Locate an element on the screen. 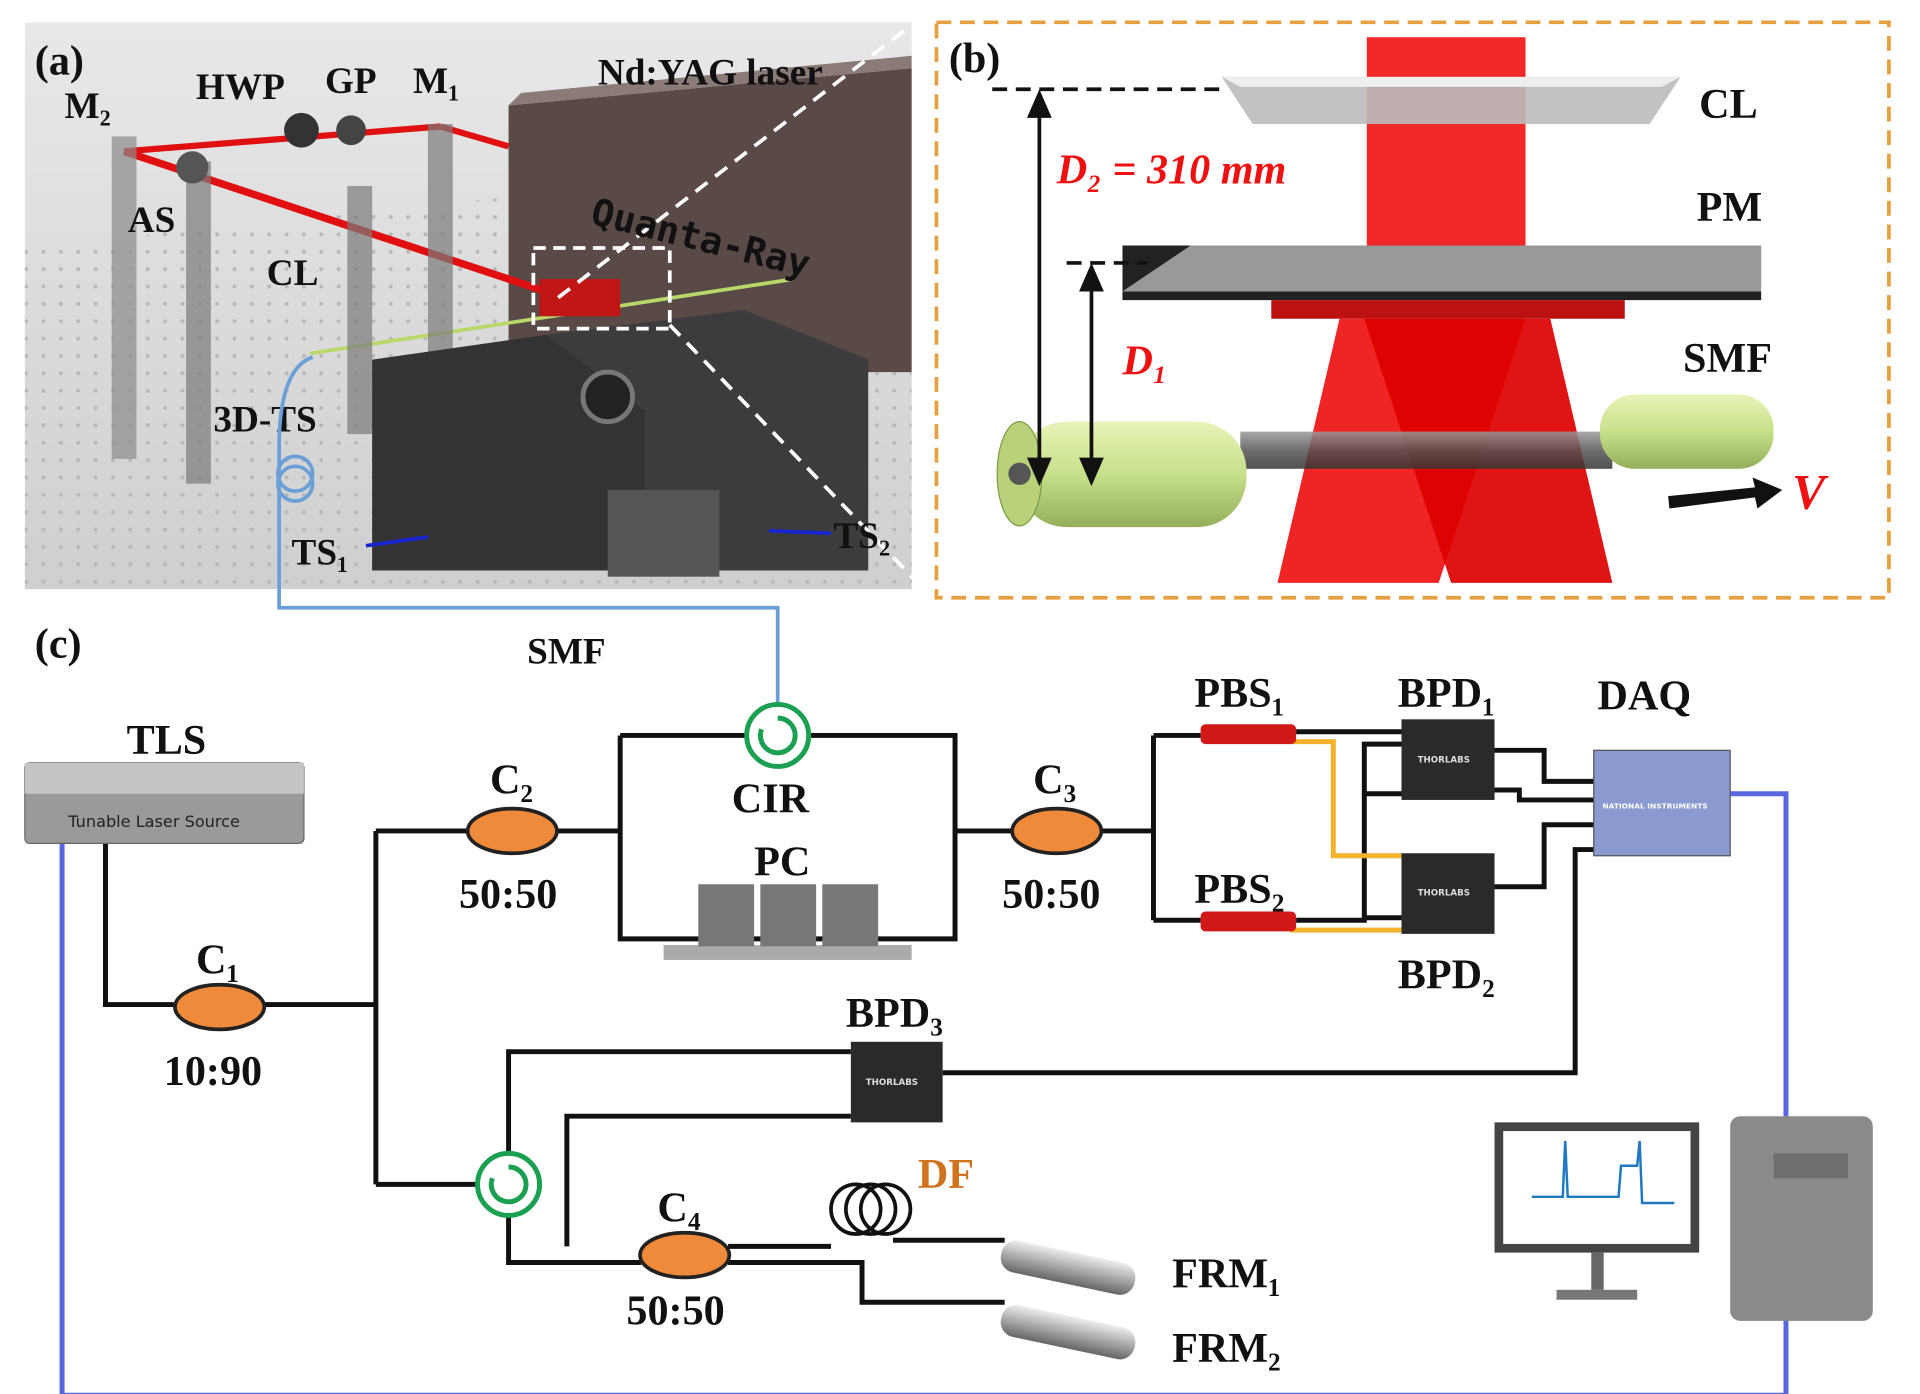  label: HWP is located at coordinates (240, 87).